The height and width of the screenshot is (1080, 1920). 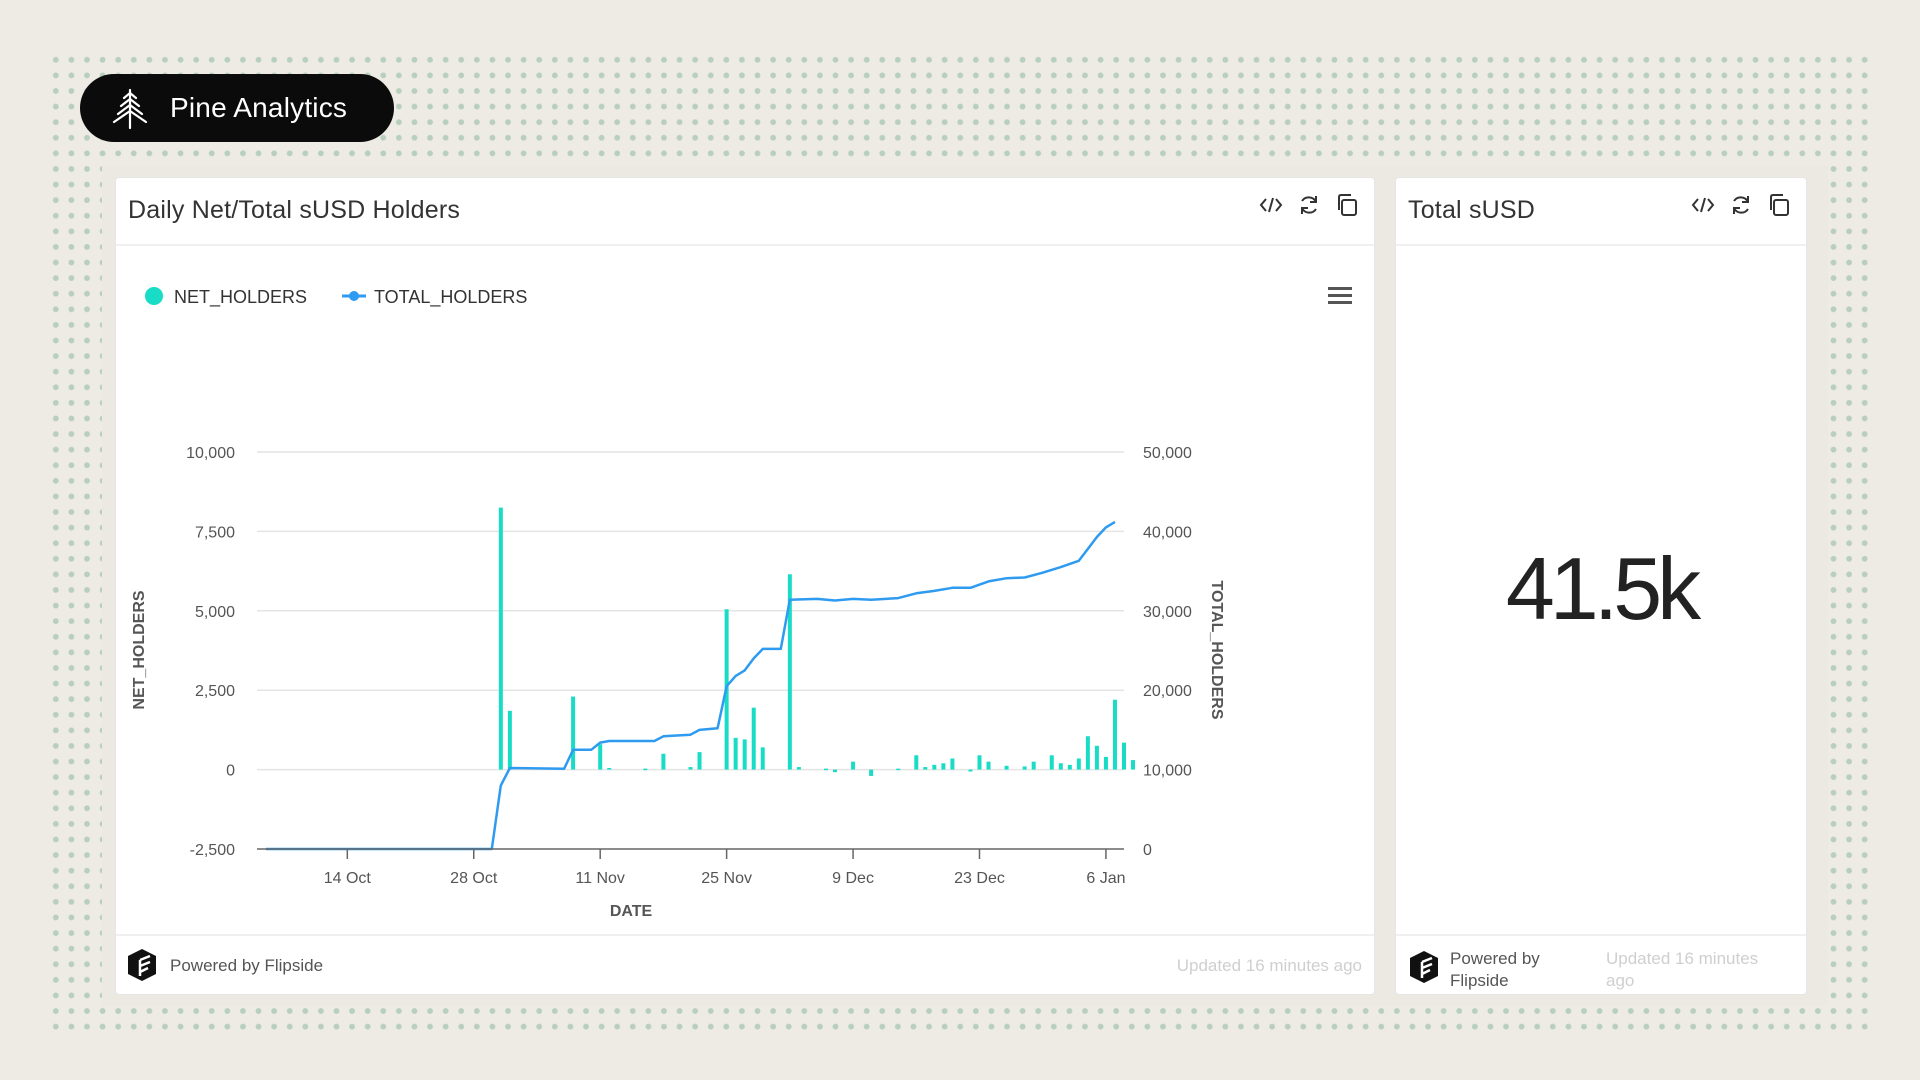 What do you see at coordinates (1472, 210) in the screenshot?
I see `kpi-title: Total sUSD` at bounding box center [1472, 210].